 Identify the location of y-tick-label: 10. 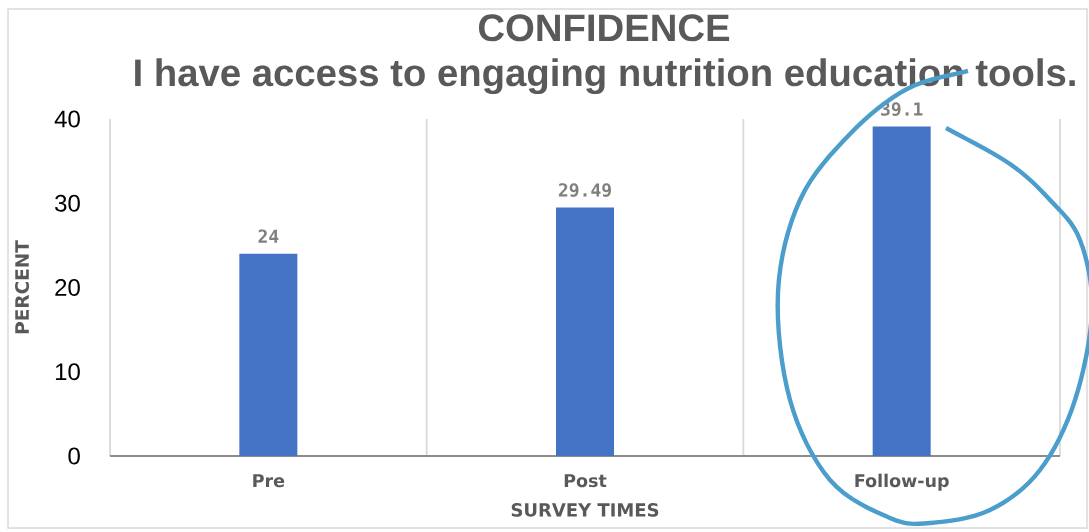
(67, 372).